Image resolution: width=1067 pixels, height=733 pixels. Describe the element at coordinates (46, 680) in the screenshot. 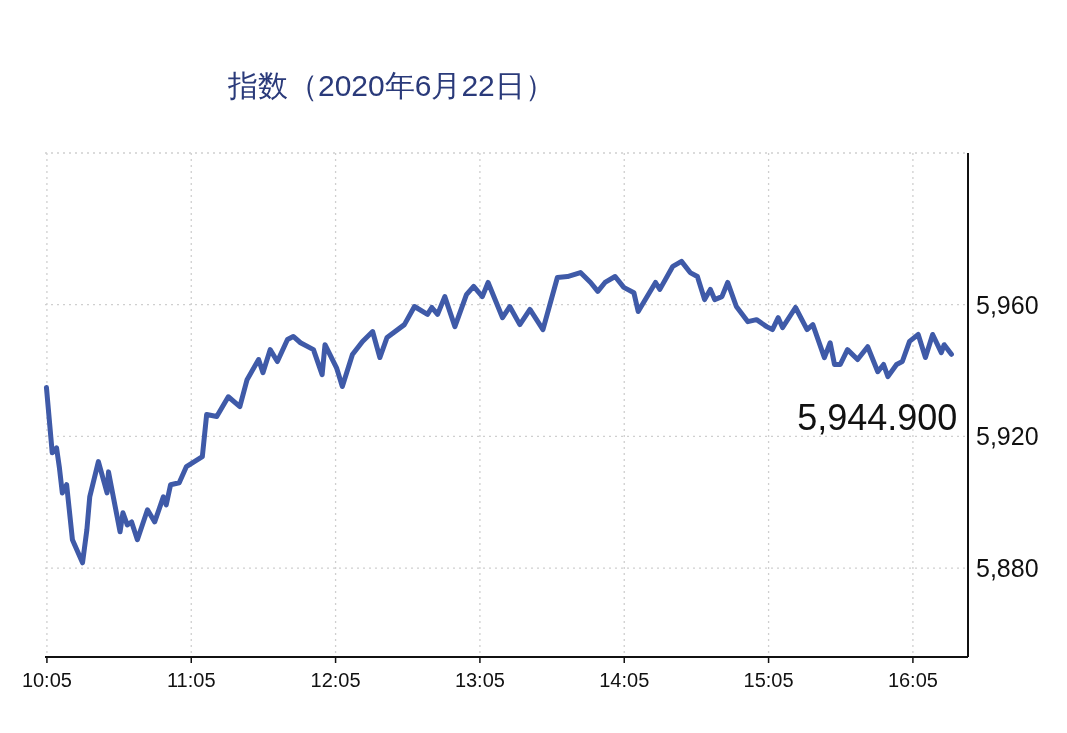

I see `x-tick-label: 10:05` at that location.